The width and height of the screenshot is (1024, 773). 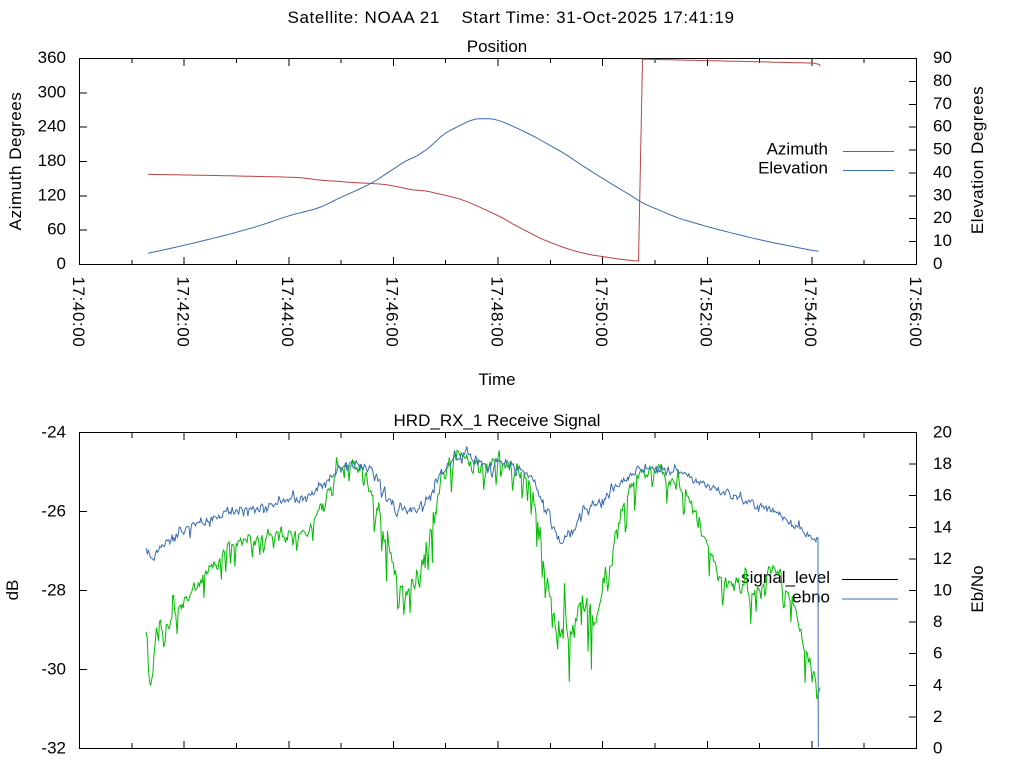 What do you see at coordinates (52, 126) in the screenshot?
I see `svg-text: 240` at bounding box center [52, 126].